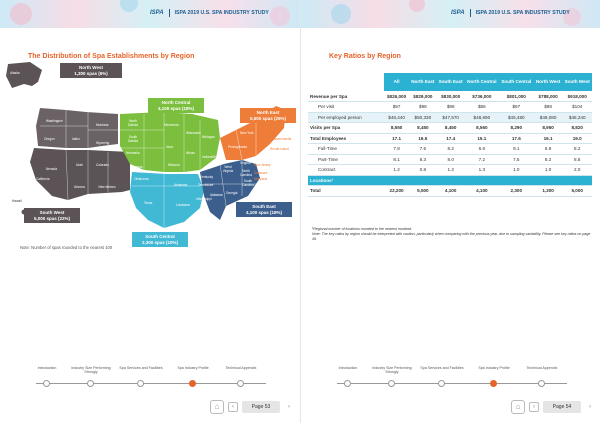 This screenshot has height=423, width=600. I want to click on state-delaware: Delaware, so click(261, 173).